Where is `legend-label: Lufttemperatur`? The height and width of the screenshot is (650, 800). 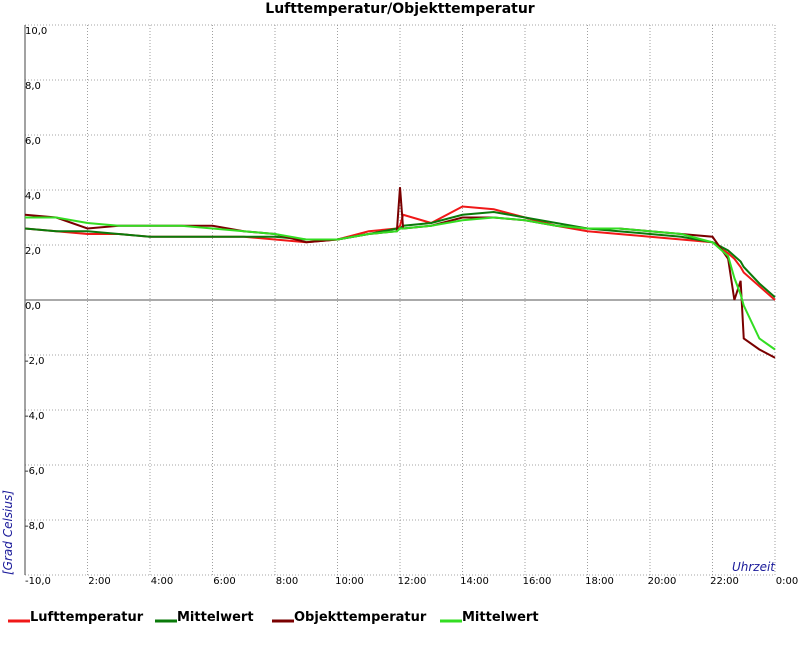 legend-label: Lufttemperatur is located at coordinates (87, 617).